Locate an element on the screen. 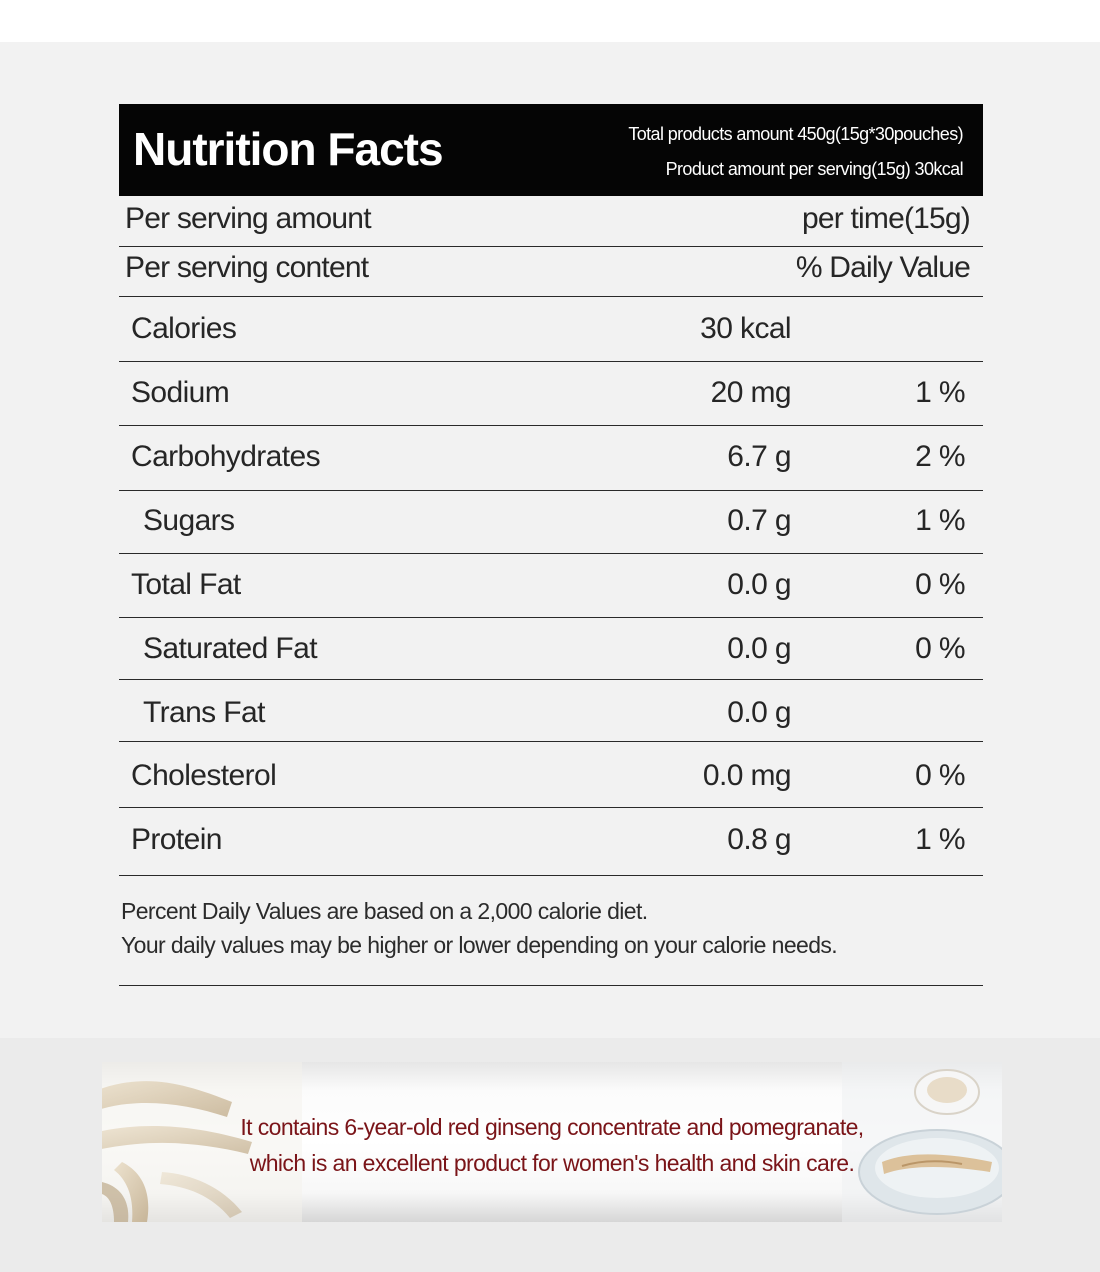 This screenshot has height=1272, width=1100. serving-content-label: Per serving content is located at coordinates (247, 267).